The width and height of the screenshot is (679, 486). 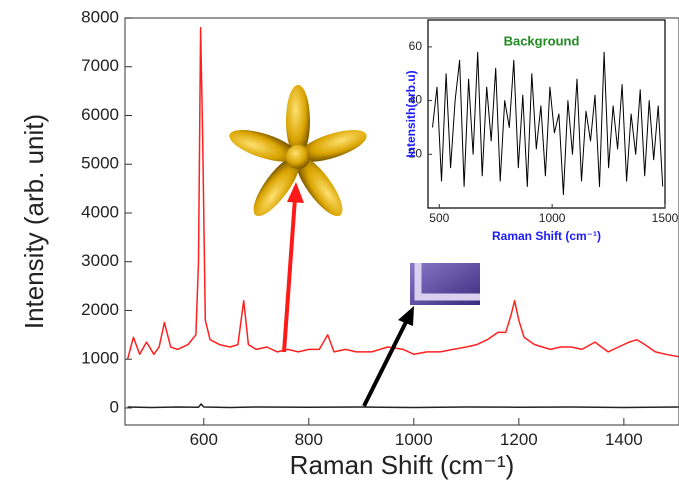 I want to click on y-tick-label: 6000, so click(x=100, y=114).